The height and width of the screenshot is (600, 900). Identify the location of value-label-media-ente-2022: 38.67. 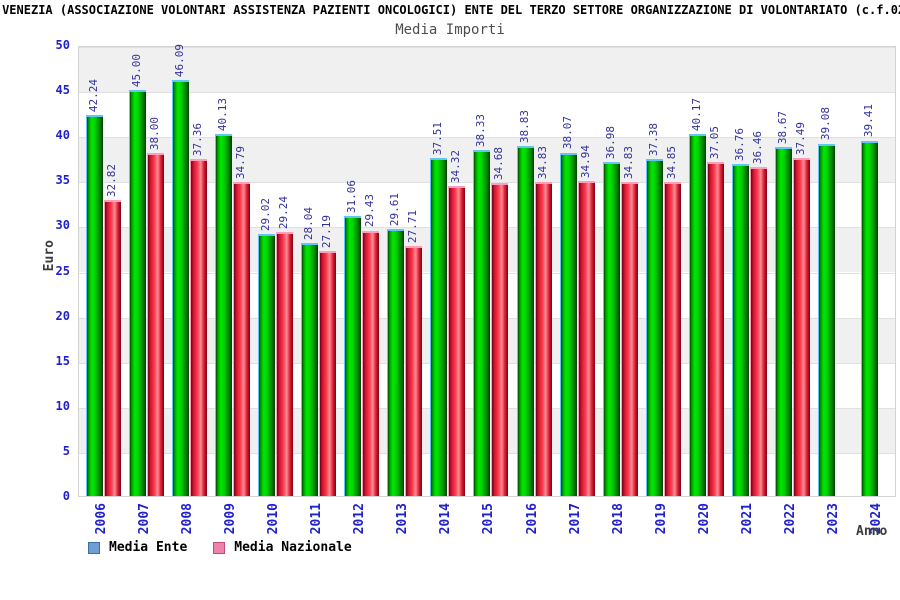
(782, 128).